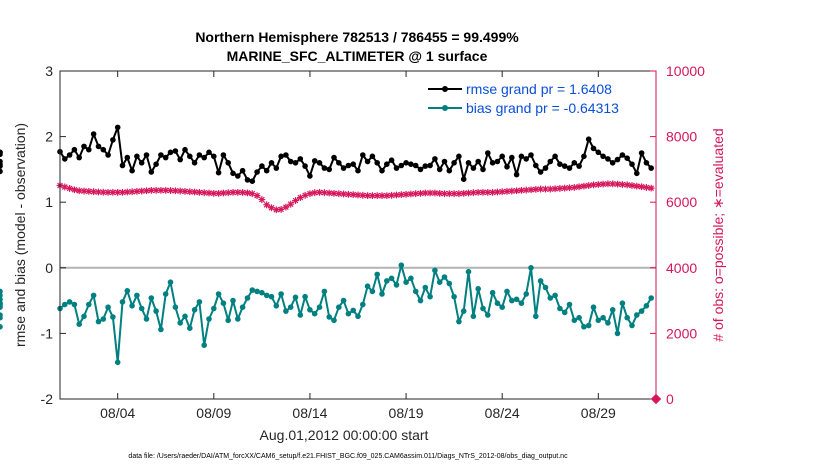 This screenshot has height=470, width=830. What do you see at coordinates (213, 413) in the screenshot?
I see `x-tick-label: 08/09` at bounding box center [213, 413].